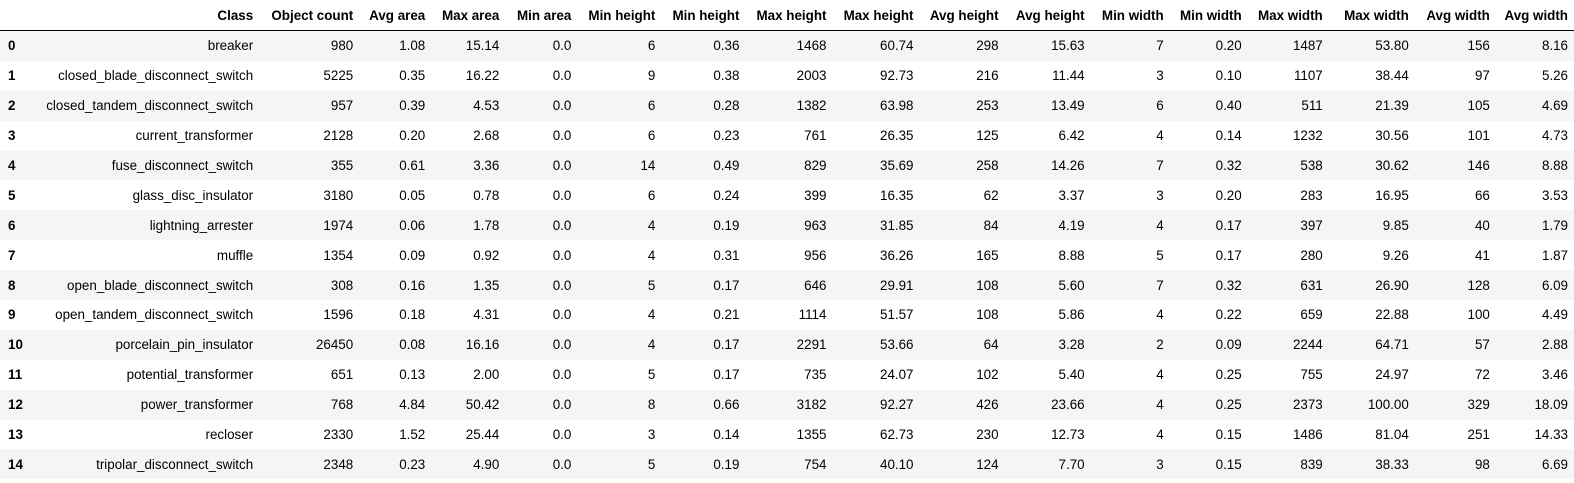 The width and height of the screenshot is (1574, 483). What do you see at coordinates (1554, 285) in the screenshot?
I see `table-cell: 6.09` at bounding box center [1554, 285].